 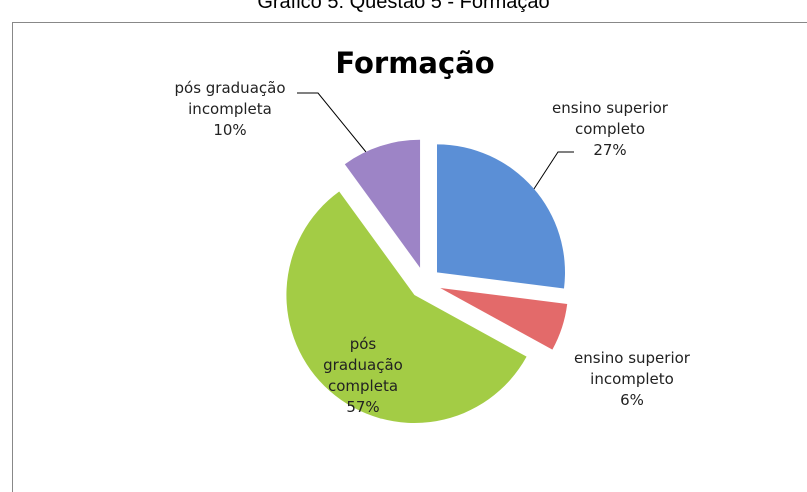 I want to click on chart-title: Formação, so click(x=415, y=63).